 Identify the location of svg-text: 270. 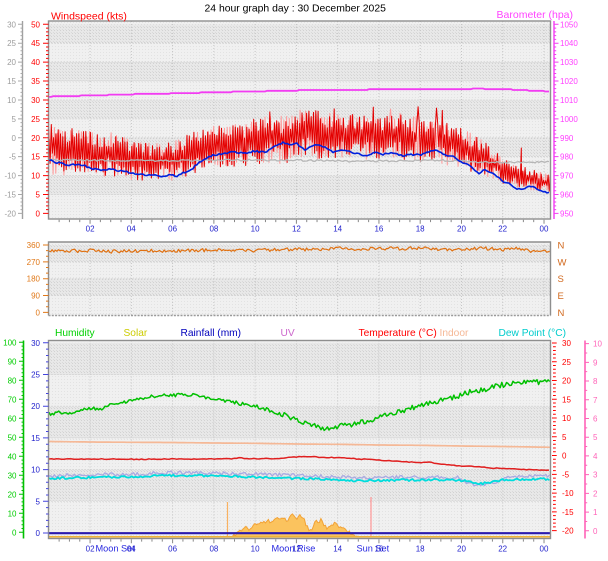
(34, 262).